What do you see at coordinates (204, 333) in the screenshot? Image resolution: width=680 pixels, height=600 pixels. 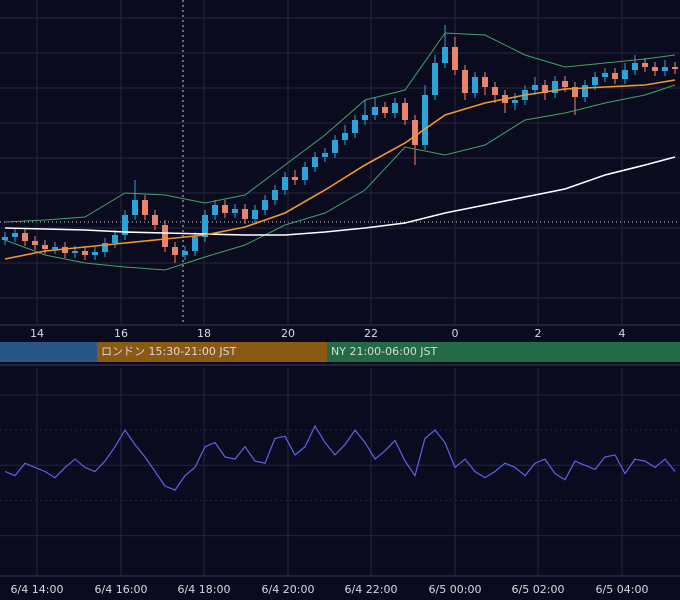 I see `x-tick-label: 18` at bounding box center [204, 333].